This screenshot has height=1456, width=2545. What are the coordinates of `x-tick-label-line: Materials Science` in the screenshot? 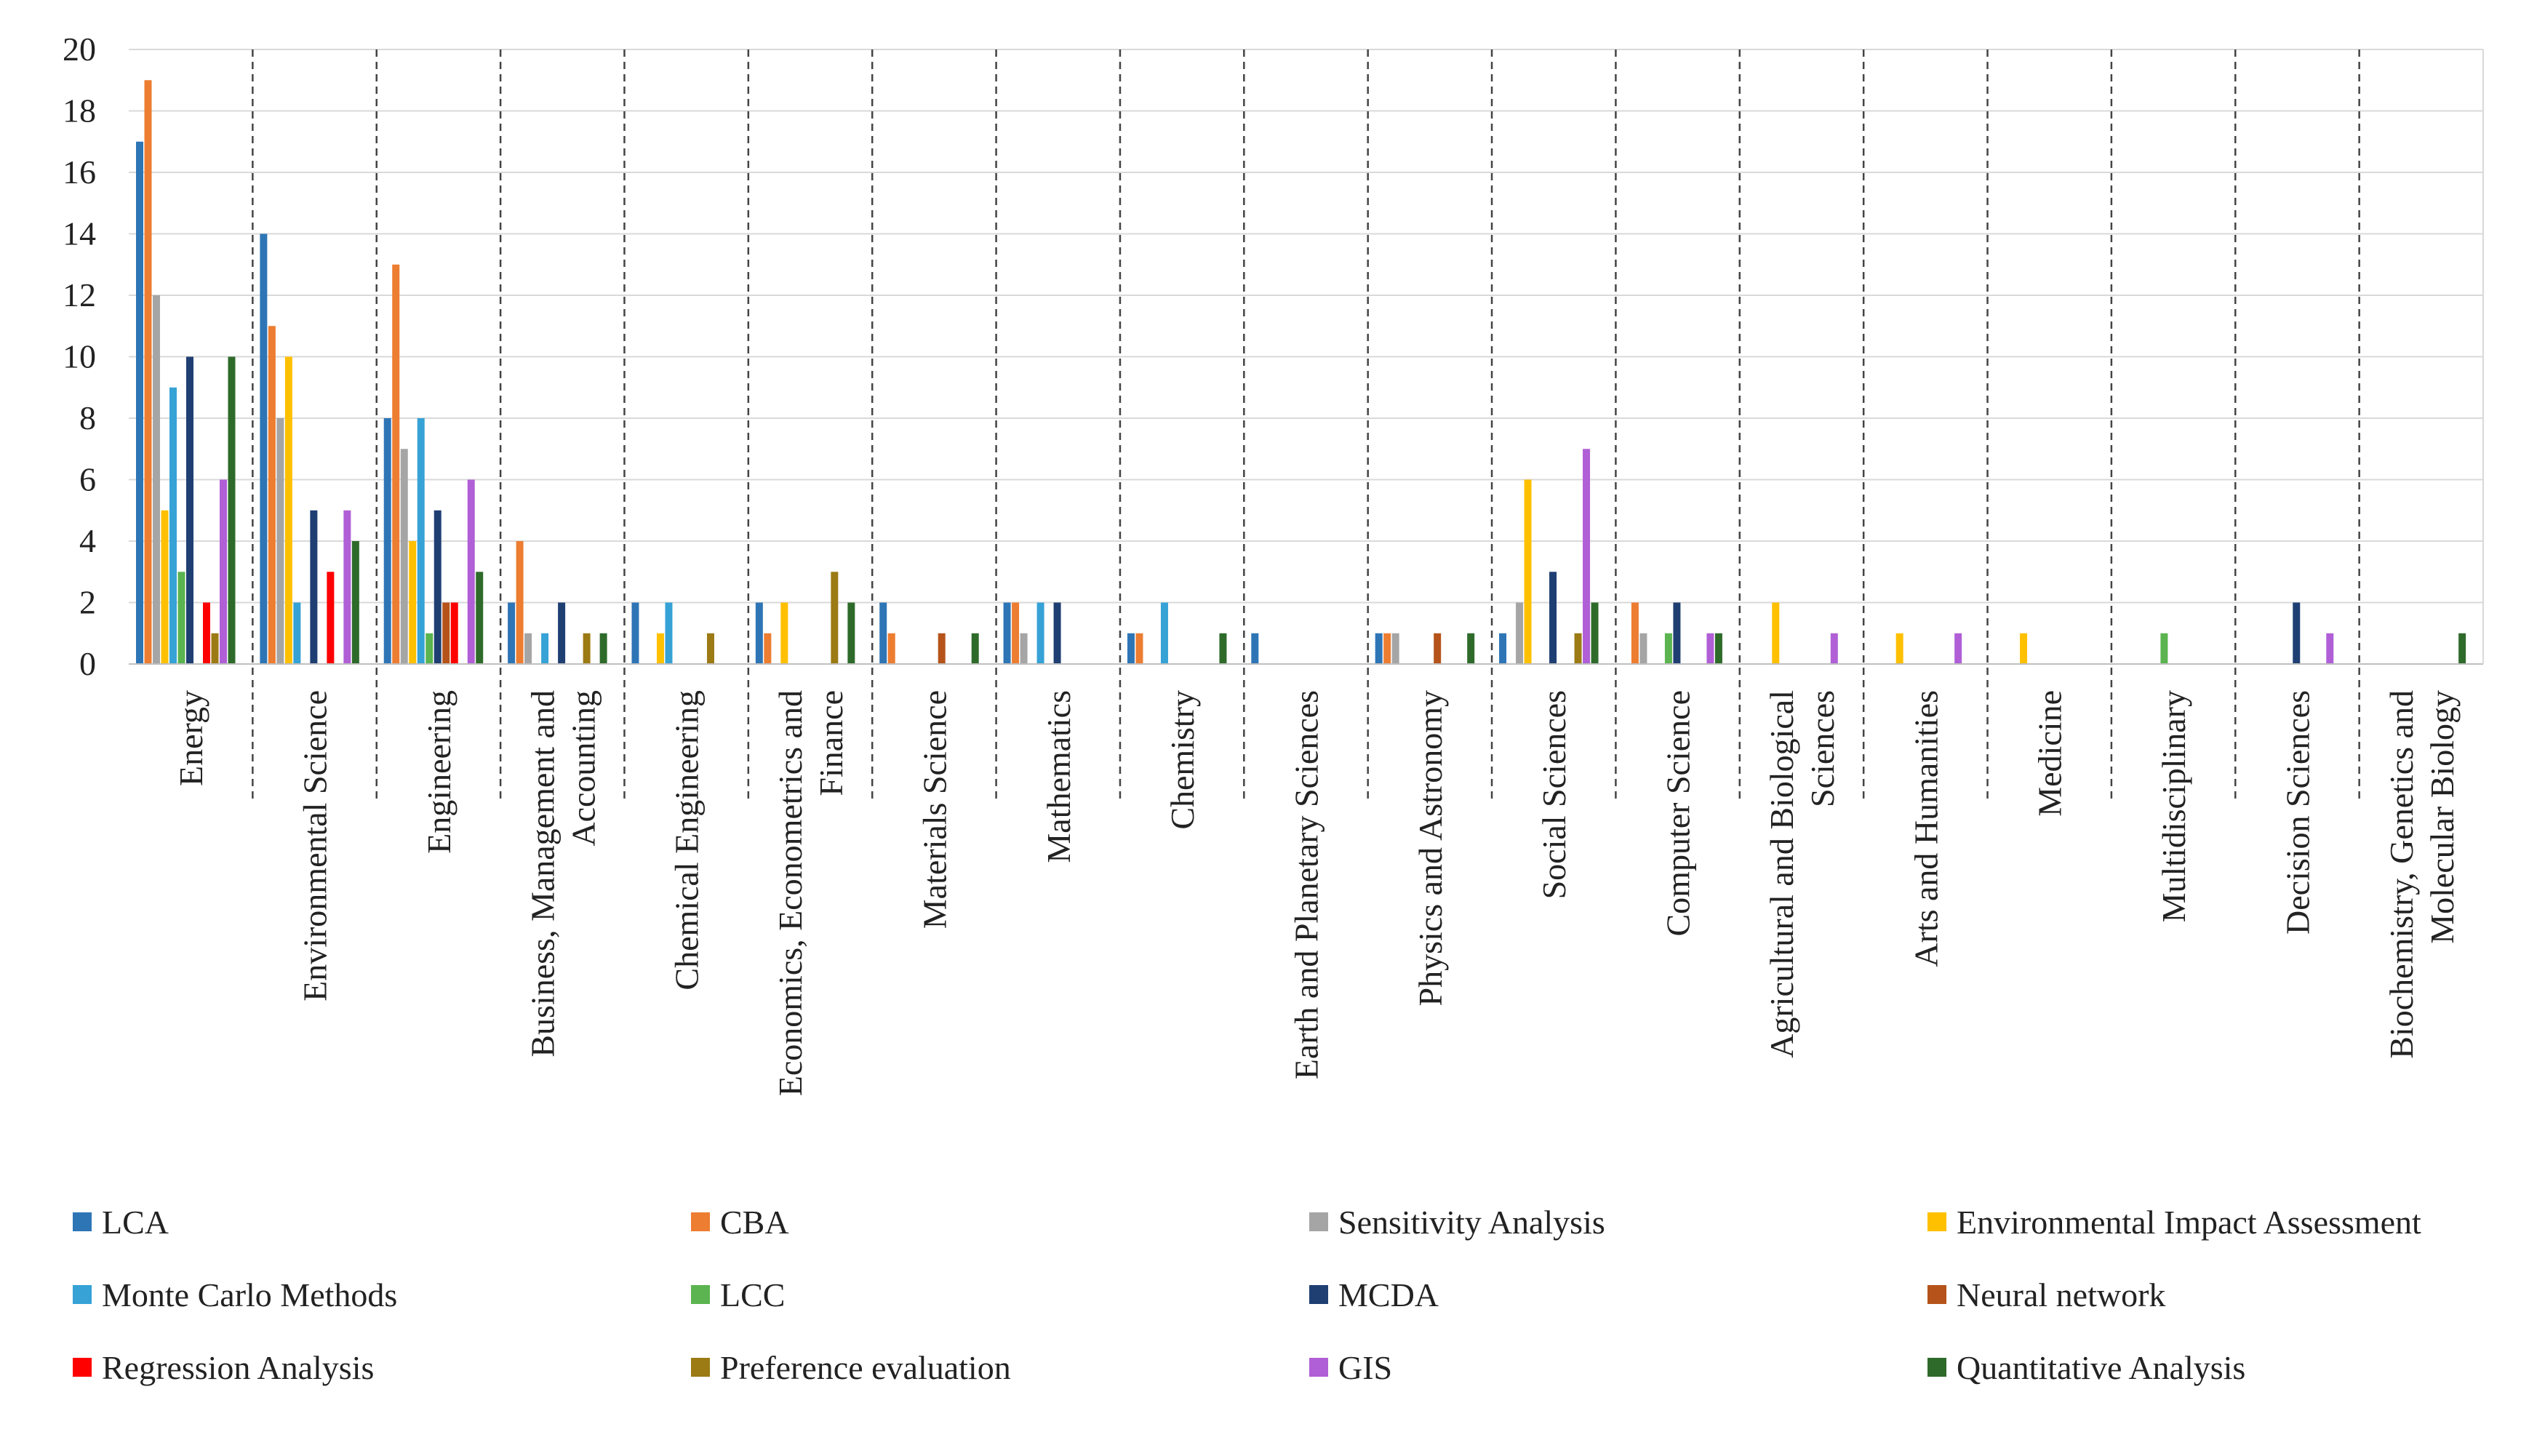 It's located at (934, 809).